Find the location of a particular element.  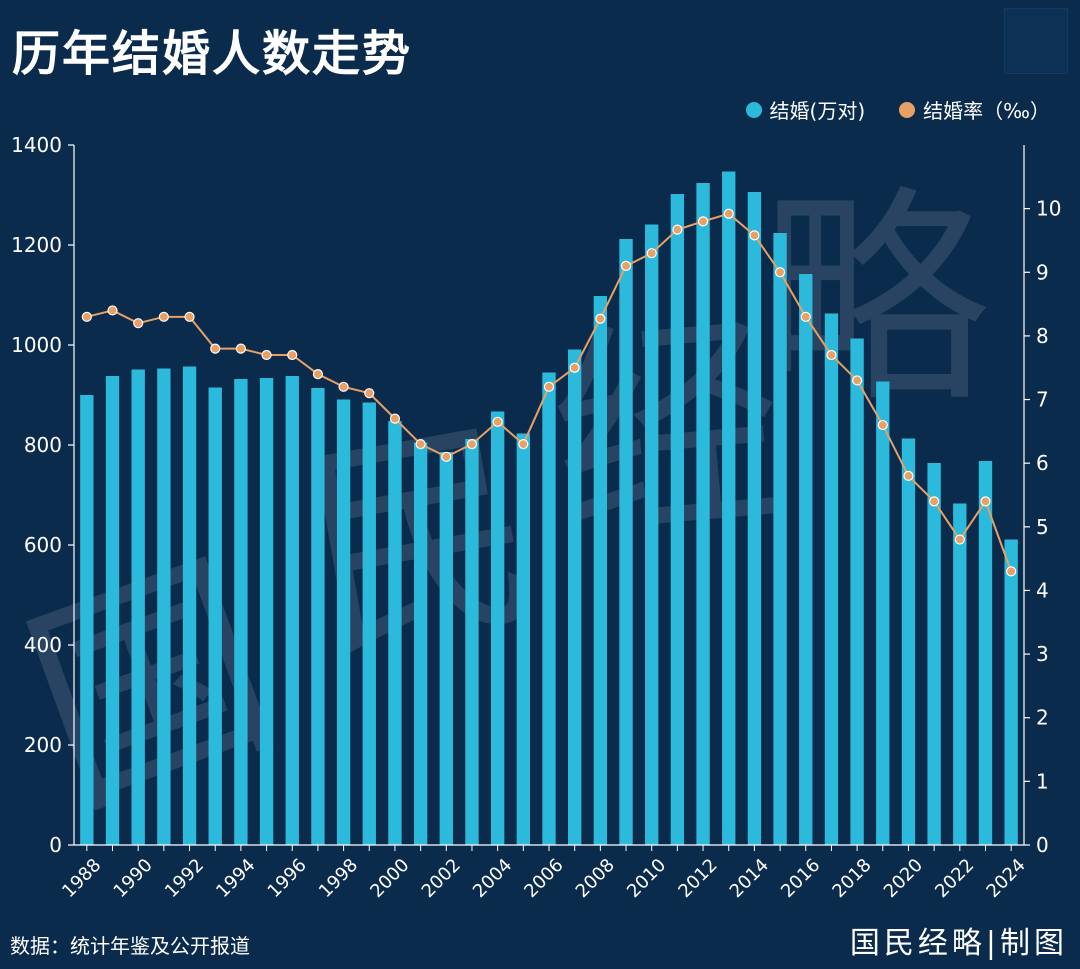

rate-point-1991 is located at coordinates (163, 316).